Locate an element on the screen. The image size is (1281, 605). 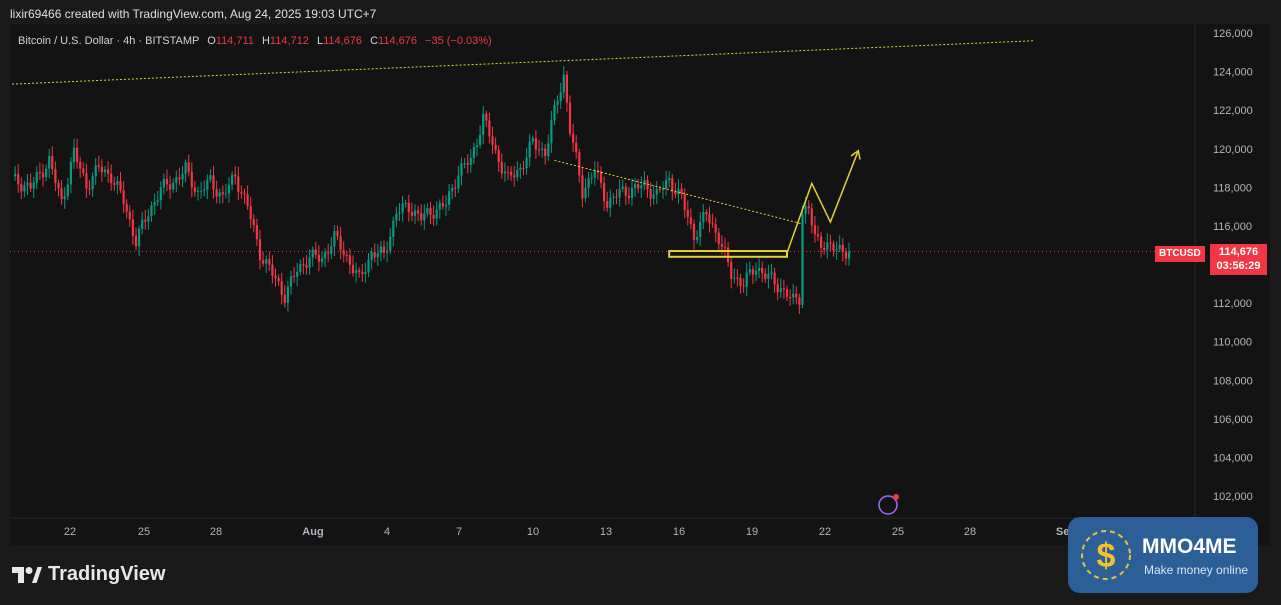
change-value: −35 (−0.03%) is located at coordinates (458, 41).